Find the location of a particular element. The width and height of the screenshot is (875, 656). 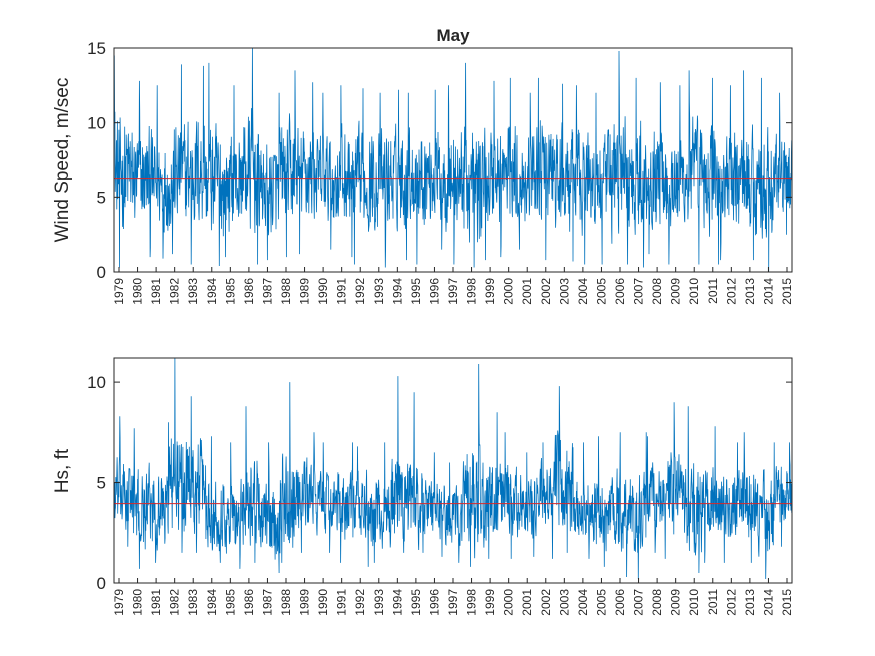

wave-height-x-tick-label: 2004 is located at coordinates (583, 602).